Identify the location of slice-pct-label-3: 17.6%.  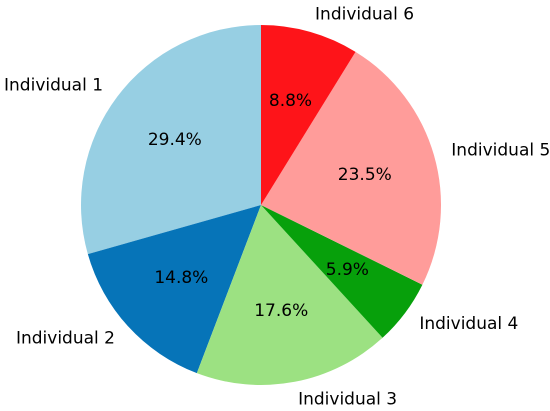
(281, 311).